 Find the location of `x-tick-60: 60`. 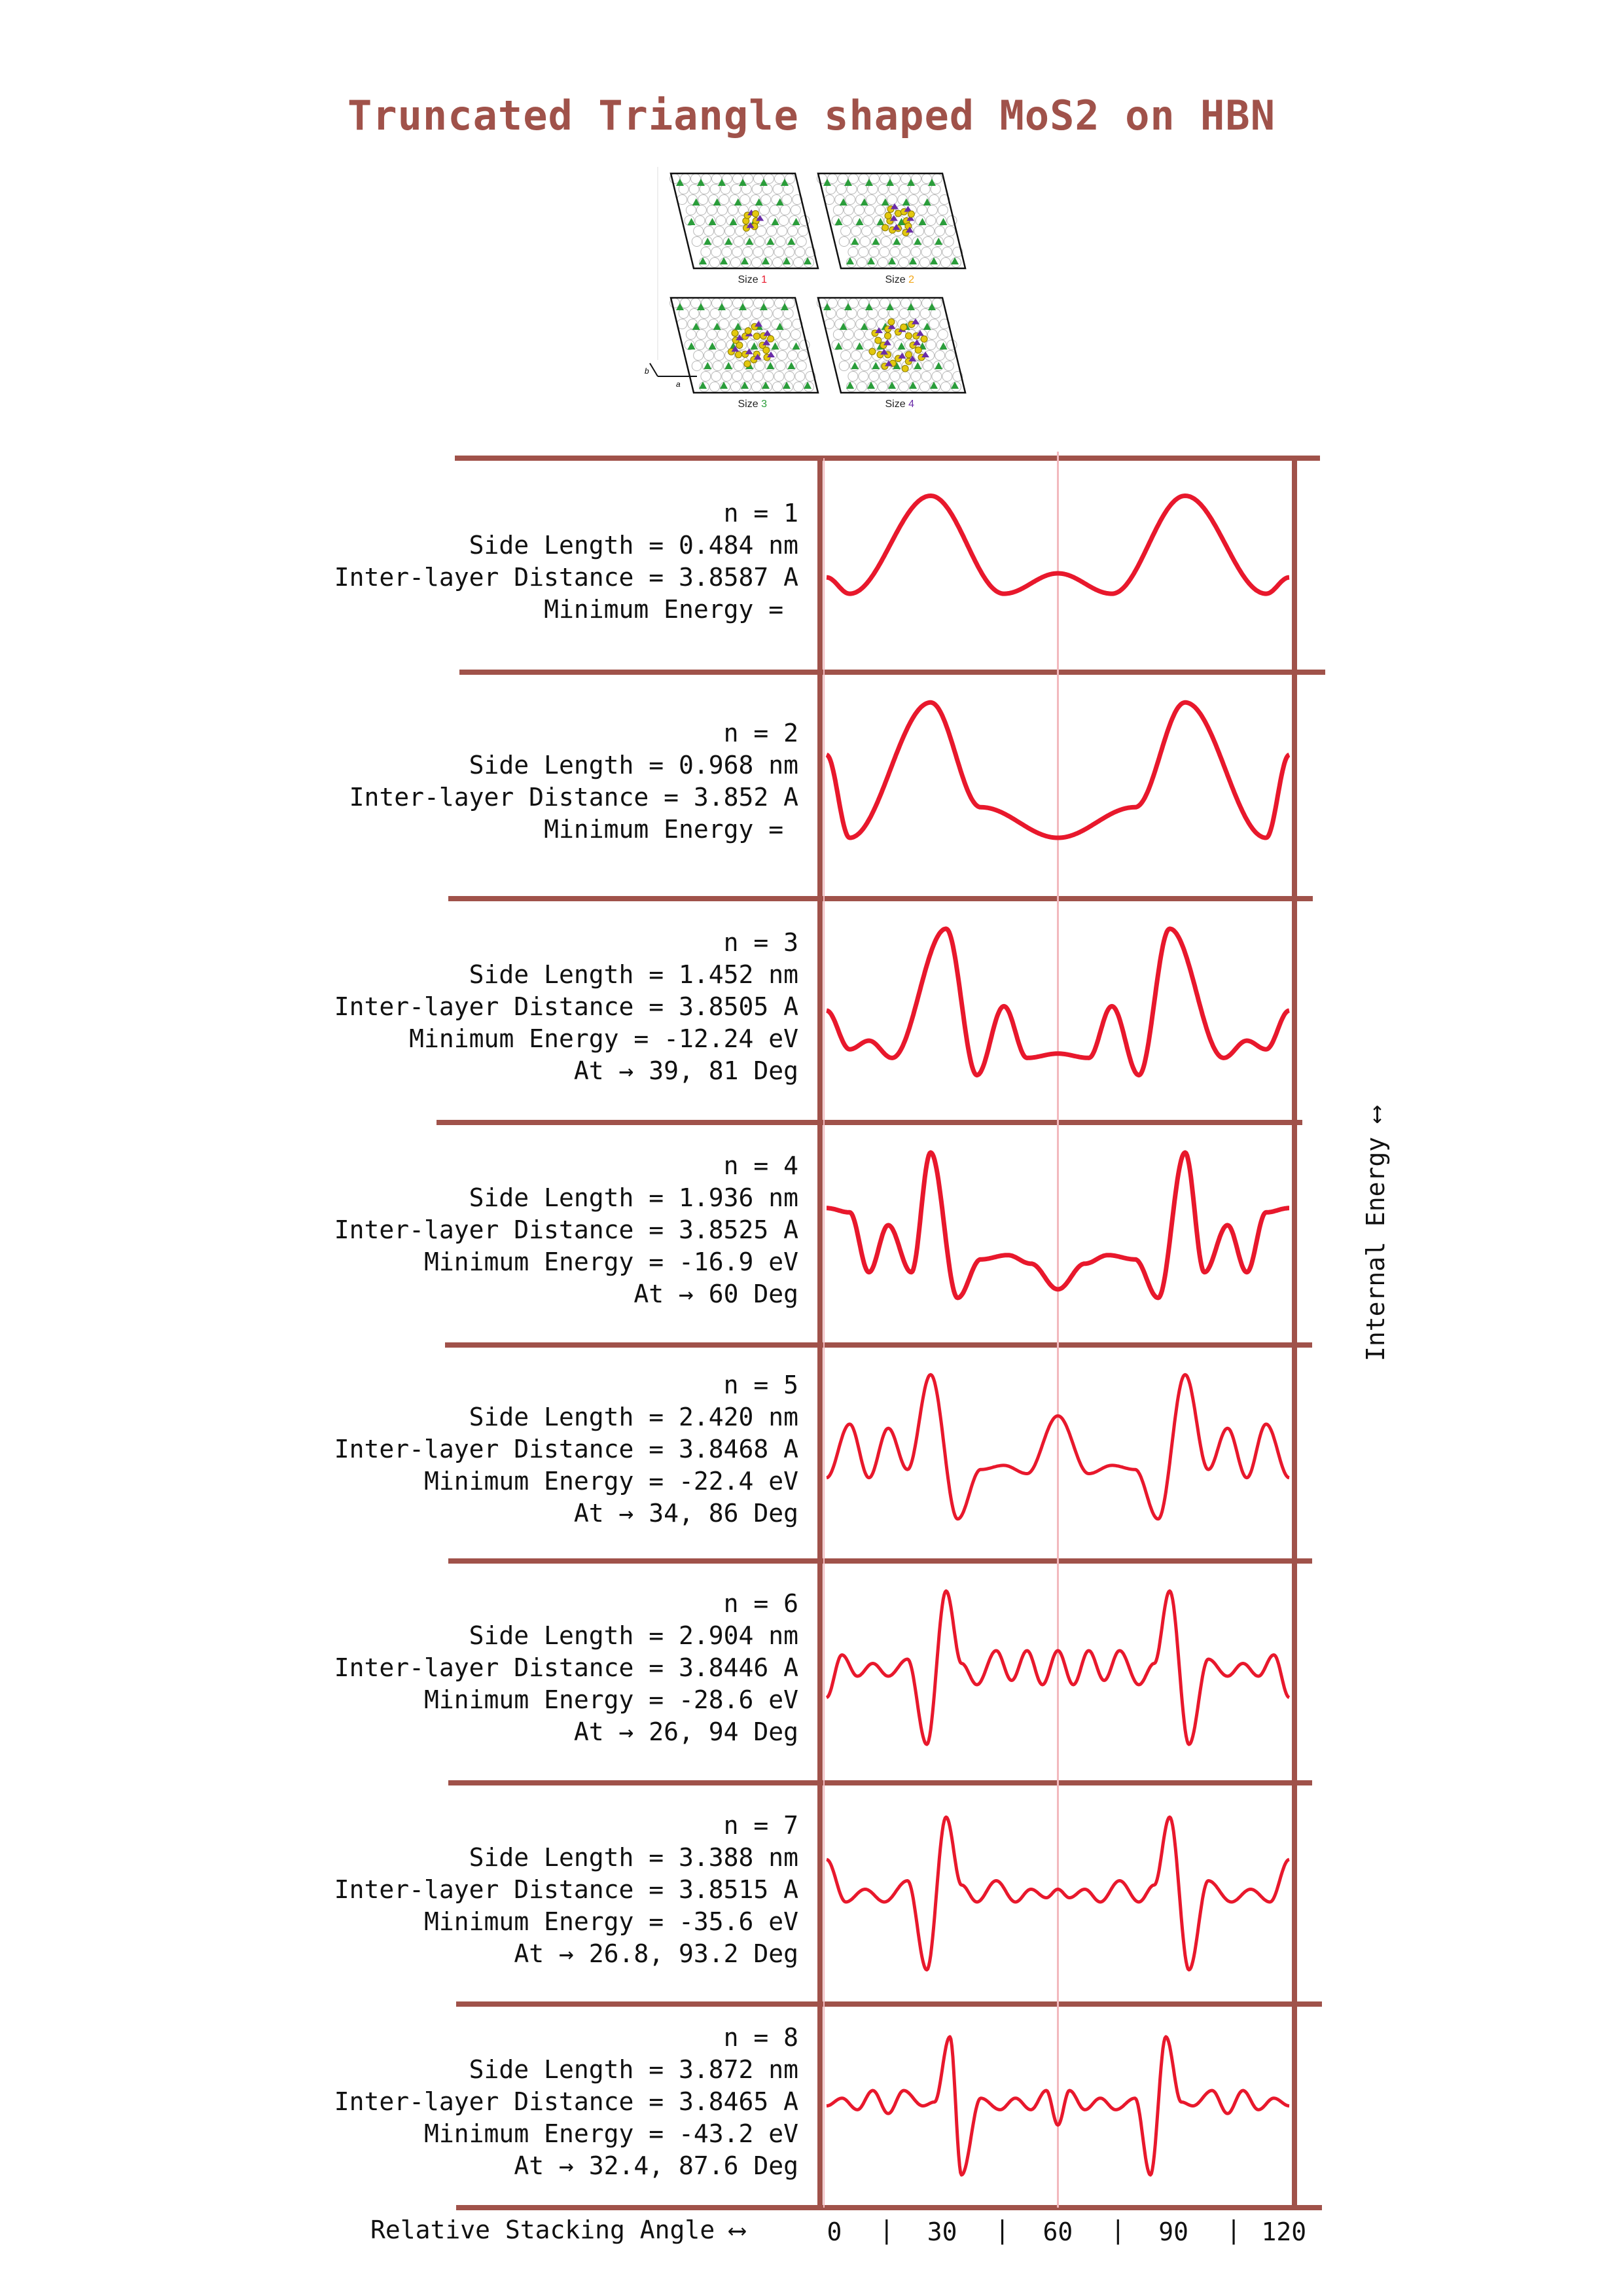

x-tick-60: 60 is located at coordinates (1058, 2231).